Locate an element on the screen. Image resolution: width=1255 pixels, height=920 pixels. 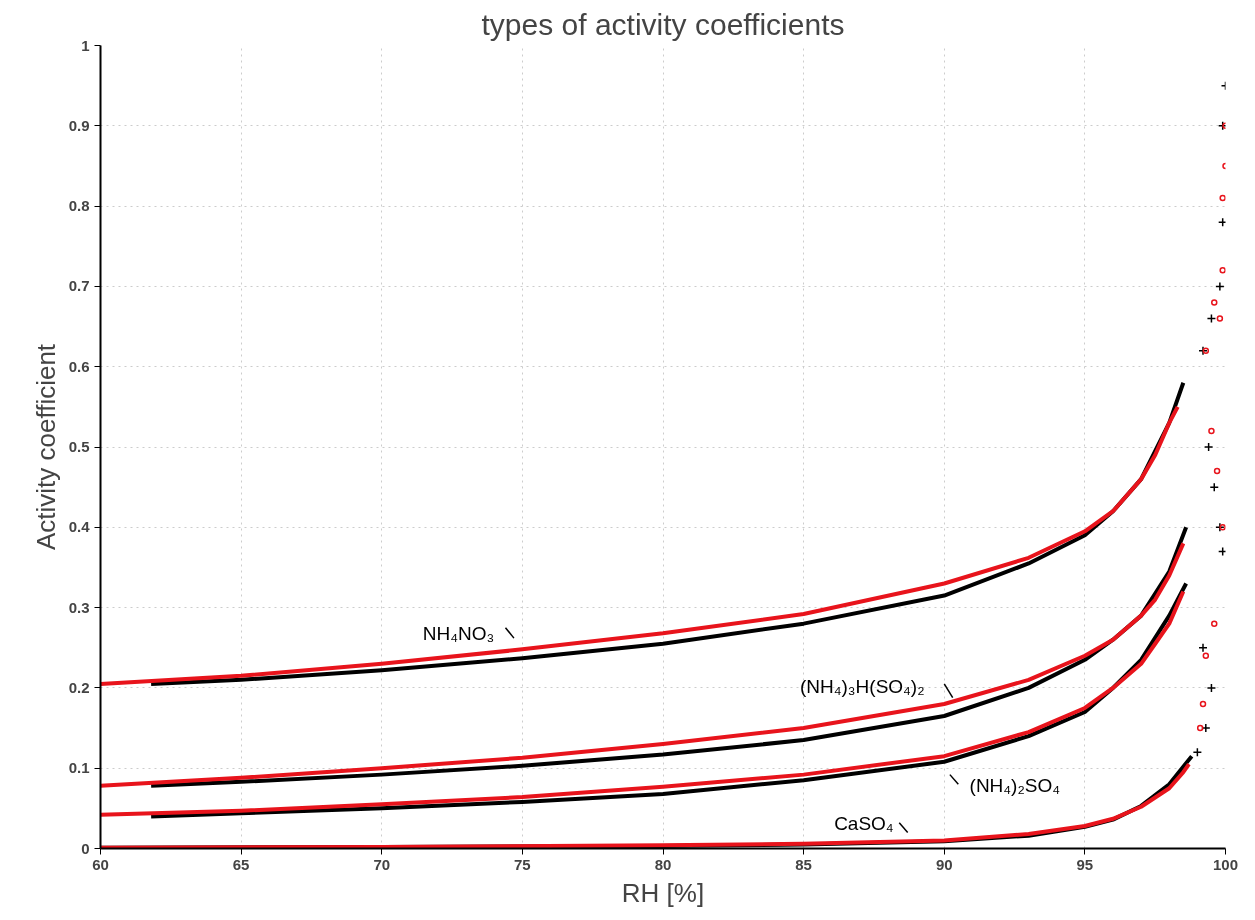
y-tick-label: 0.9 is located at coordinates (79, 125).